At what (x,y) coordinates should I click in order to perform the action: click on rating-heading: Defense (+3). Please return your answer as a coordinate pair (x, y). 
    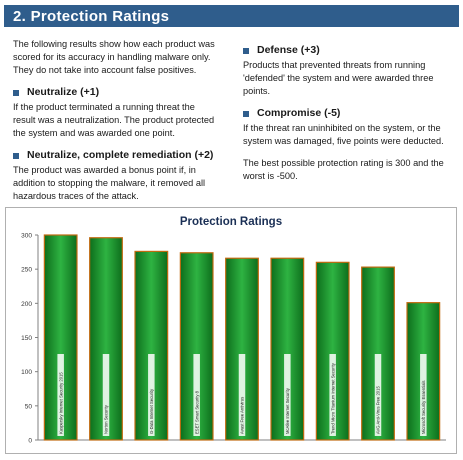
    Looking at the image, I should click on (288, 50).